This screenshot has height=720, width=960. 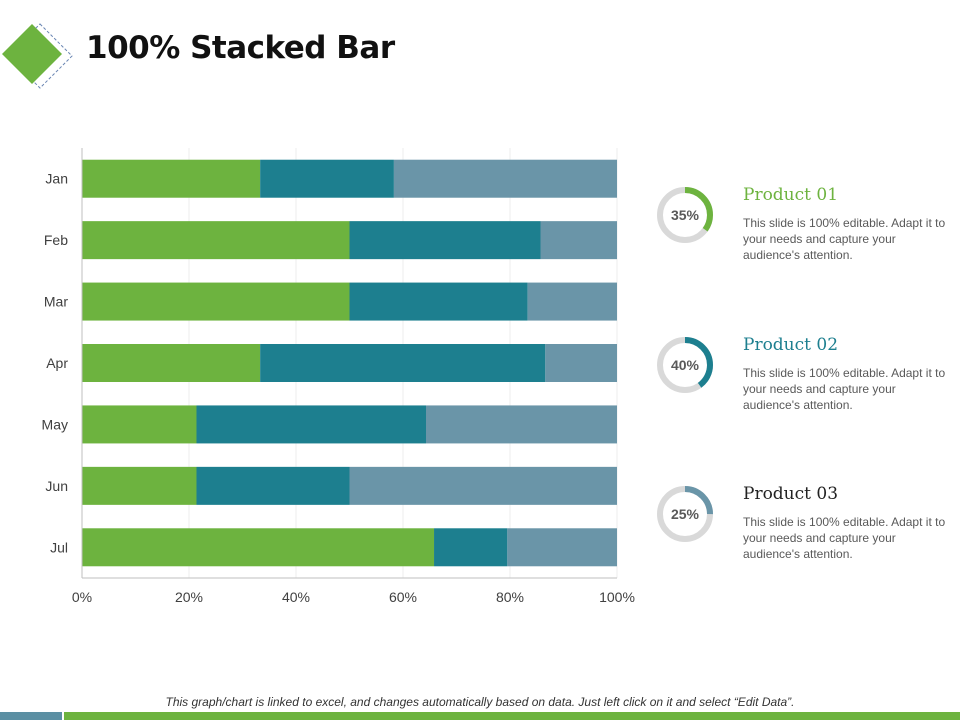 What do you see at coordinates (791, 345) in the screenshot?
I see `product-2-name: Product 02` at bounding box center [791, 345].